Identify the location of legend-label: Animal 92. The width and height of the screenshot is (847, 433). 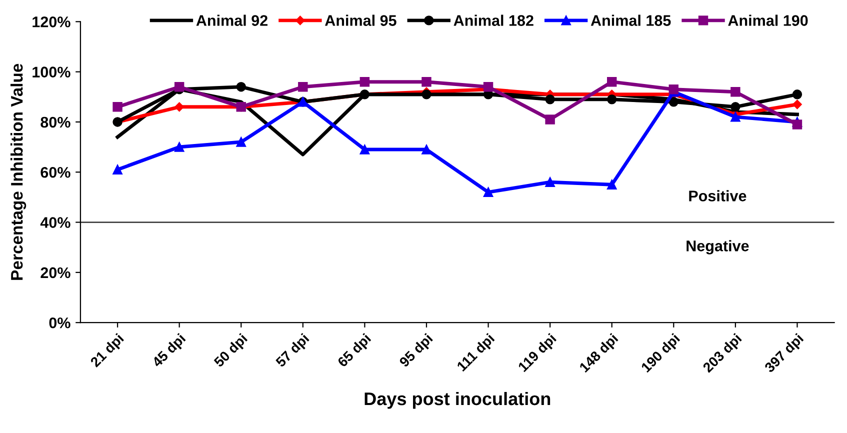
(232, 20).